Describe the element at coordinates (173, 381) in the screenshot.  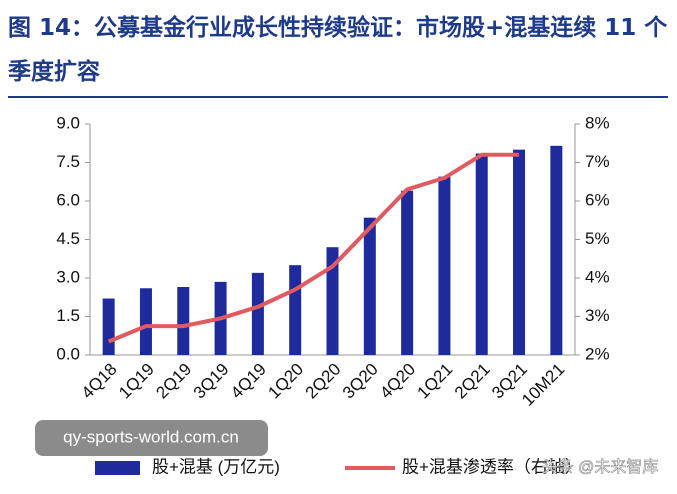
I see `x-tick-label: 2Q19` at that location.